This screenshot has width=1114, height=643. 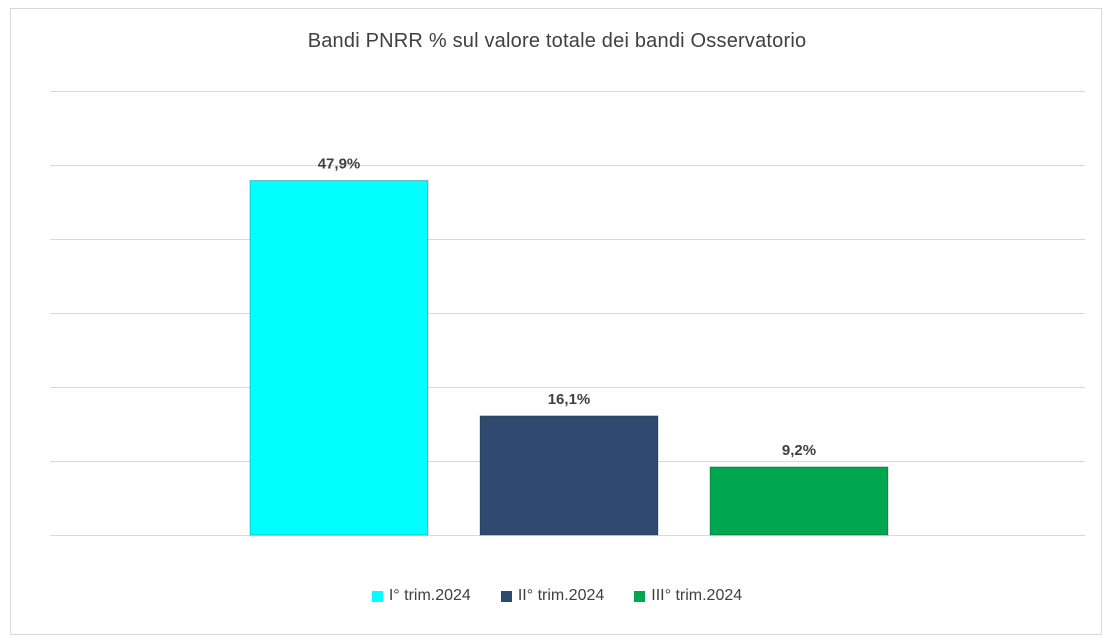 What do you see at coordinates (561, 595) in the screenshot?
I see `legend-label-q2: II° trim.2024` at bounding box center [561, 595].